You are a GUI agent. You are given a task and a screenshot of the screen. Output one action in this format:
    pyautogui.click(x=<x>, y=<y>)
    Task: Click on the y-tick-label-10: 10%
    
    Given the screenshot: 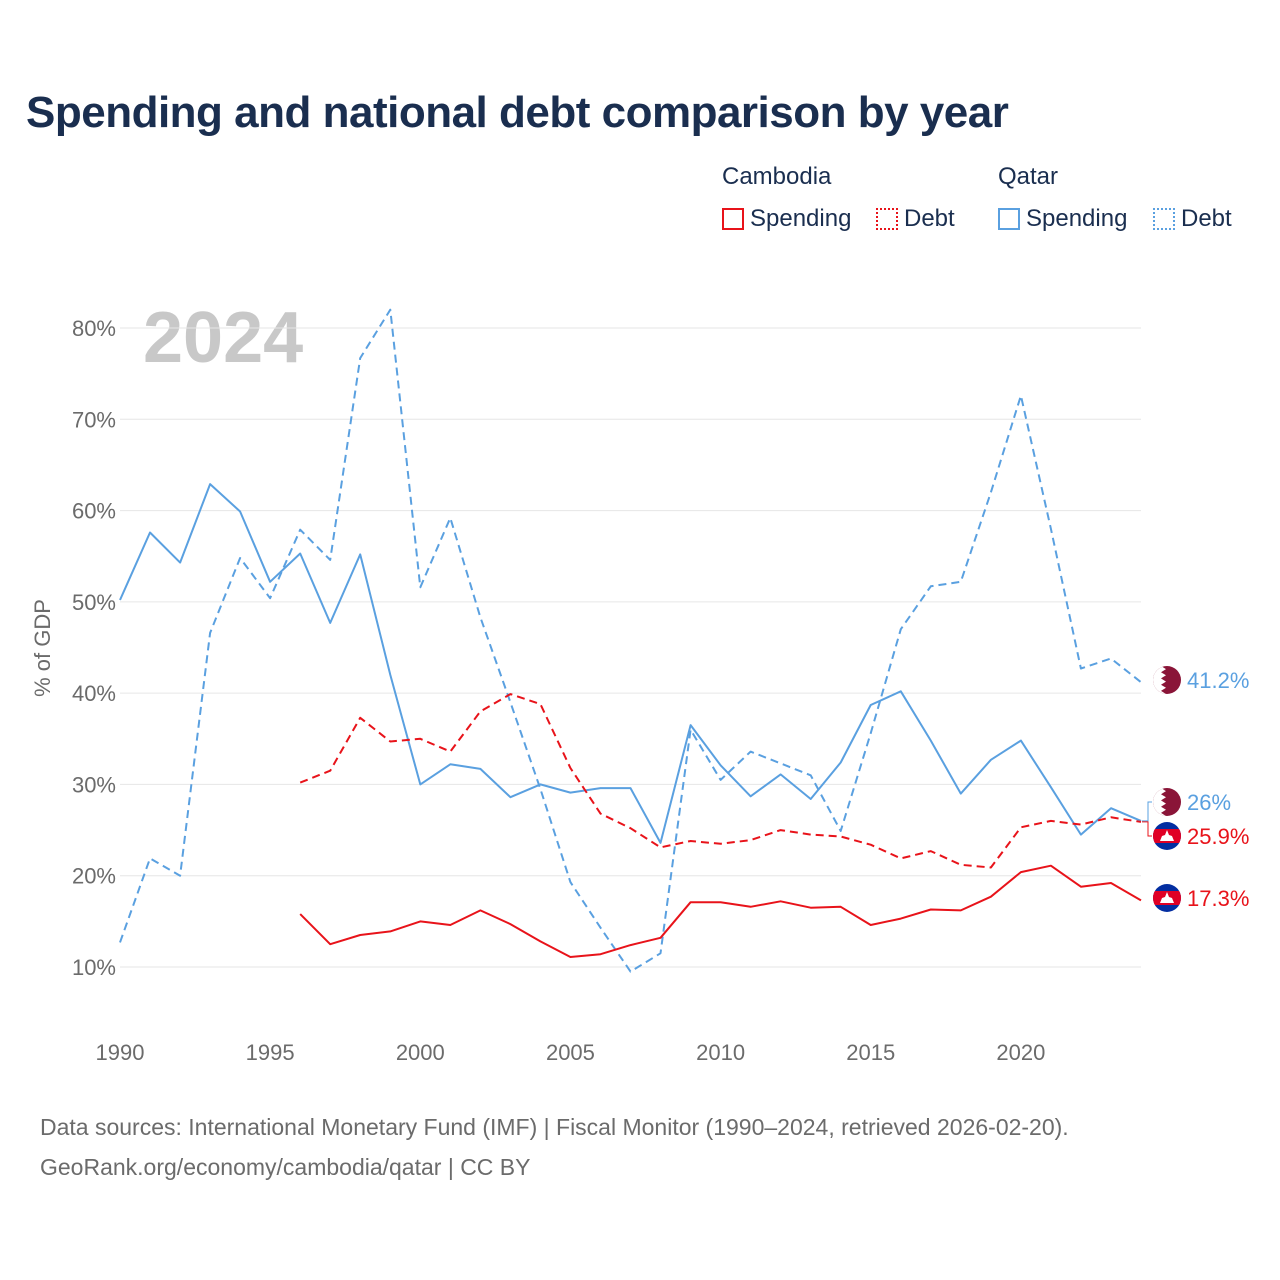 What is the action you would take?
    pyautogui.click(x=94, y=967)
    